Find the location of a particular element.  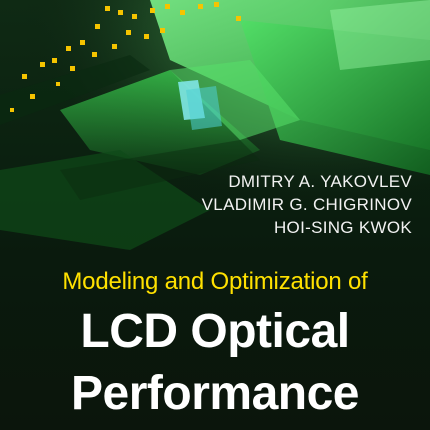

book-title-line-1: LCD Optical is located at coordinates (215, 331).